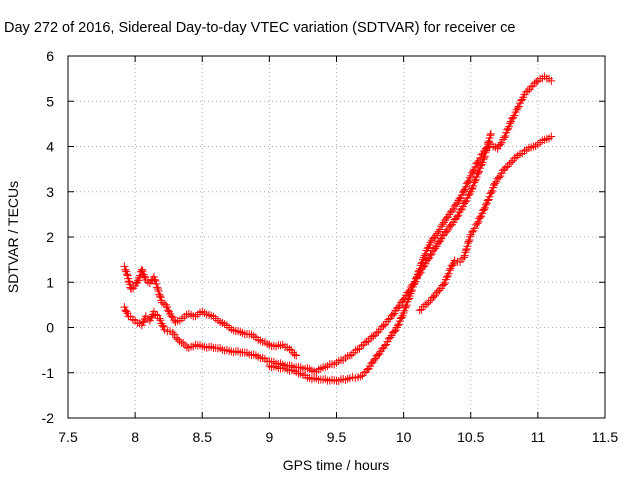  What do you see at coordinates (470, 437) in the screenshot?
I see `x-tick-label: 10.5` at bounding box center [470, 437].